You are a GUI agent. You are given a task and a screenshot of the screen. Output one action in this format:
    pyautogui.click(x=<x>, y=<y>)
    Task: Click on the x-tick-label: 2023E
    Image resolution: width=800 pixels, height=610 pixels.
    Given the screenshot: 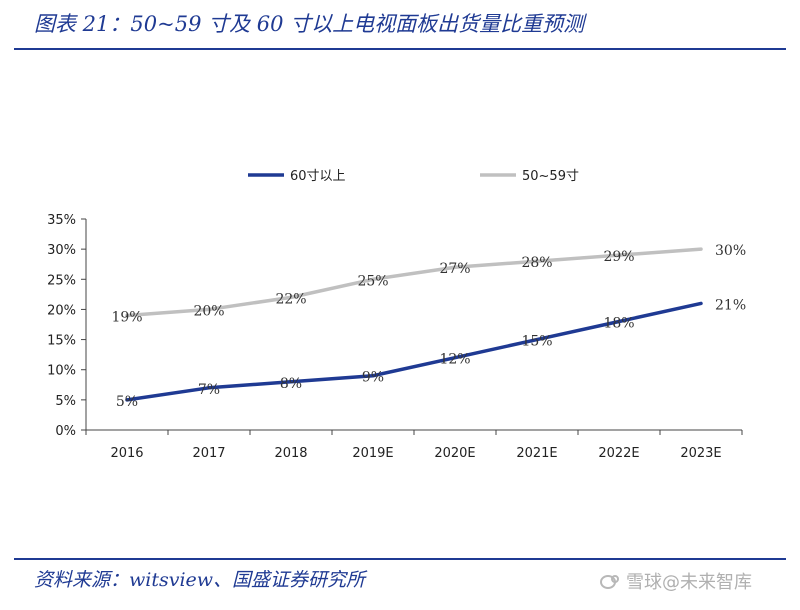 What is the action you would take?
    pyautogui.click(x=700, y=453)
    